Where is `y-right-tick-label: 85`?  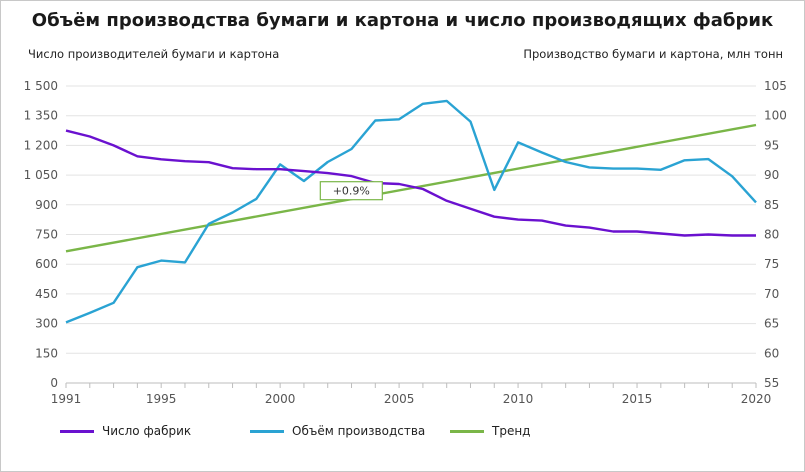
y-right-tick-label: 85 is located at coordinates (771, 205).